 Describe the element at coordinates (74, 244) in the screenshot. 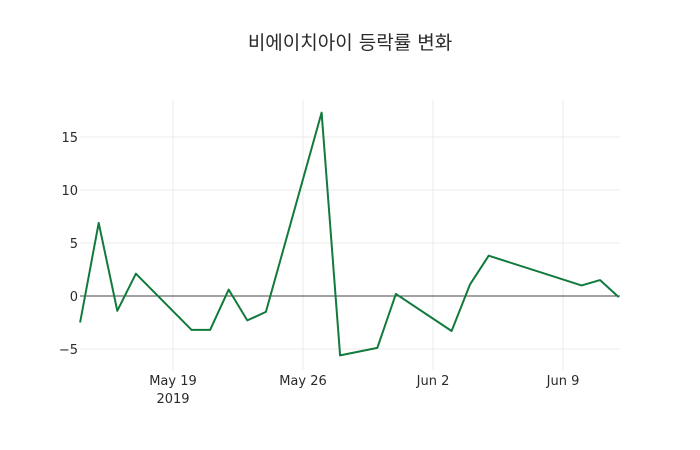

I see `y-tick-label: 5` at that location.